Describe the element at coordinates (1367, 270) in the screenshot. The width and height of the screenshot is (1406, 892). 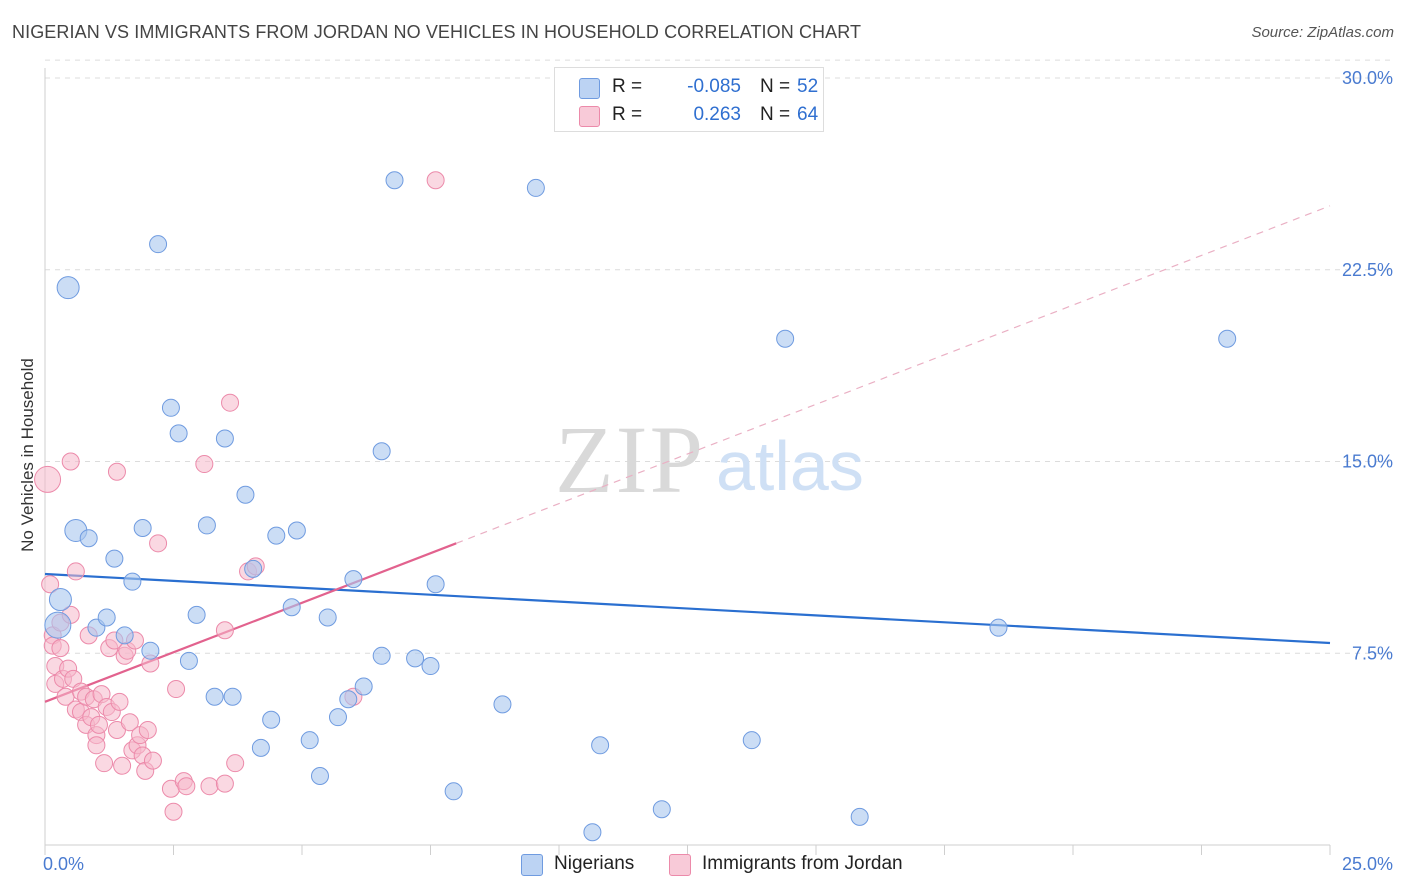
I see `y-tick-label: 22.5%` at that location.